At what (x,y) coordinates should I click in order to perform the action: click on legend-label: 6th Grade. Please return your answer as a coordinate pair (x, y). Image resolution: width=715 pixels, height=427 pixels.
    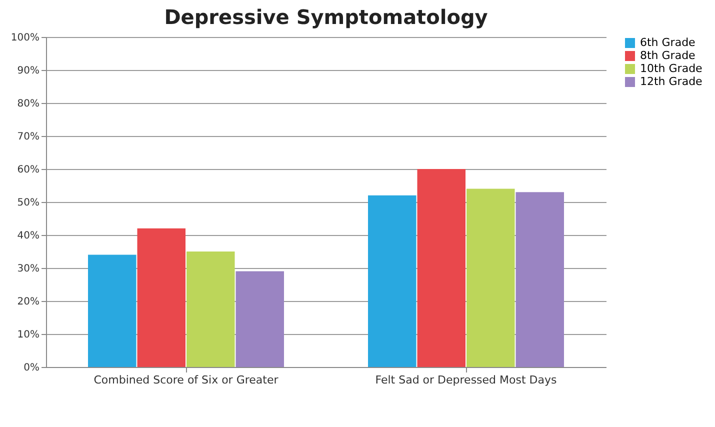
    Looking at the image, I should click on (668, 42).